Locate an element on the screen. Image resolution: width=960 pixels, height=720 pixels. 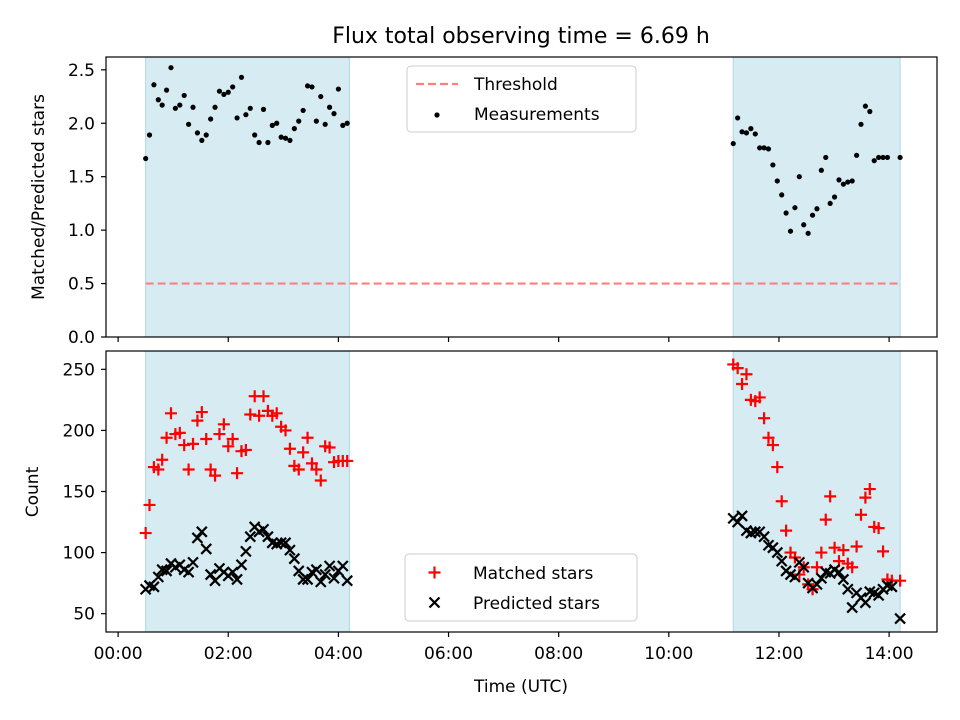
top-y-ticks: 0.0 0.5 1.0 1.5 2.0 2.5 is located at coordinates (87, 204).